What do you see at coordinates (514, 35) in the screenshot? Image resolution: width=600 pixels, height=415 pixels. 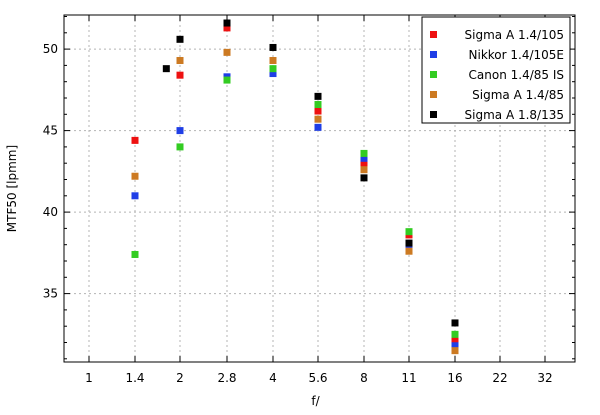 I see `legend-label: Sigma A 1.4/105` at bounding box center [514, 35].